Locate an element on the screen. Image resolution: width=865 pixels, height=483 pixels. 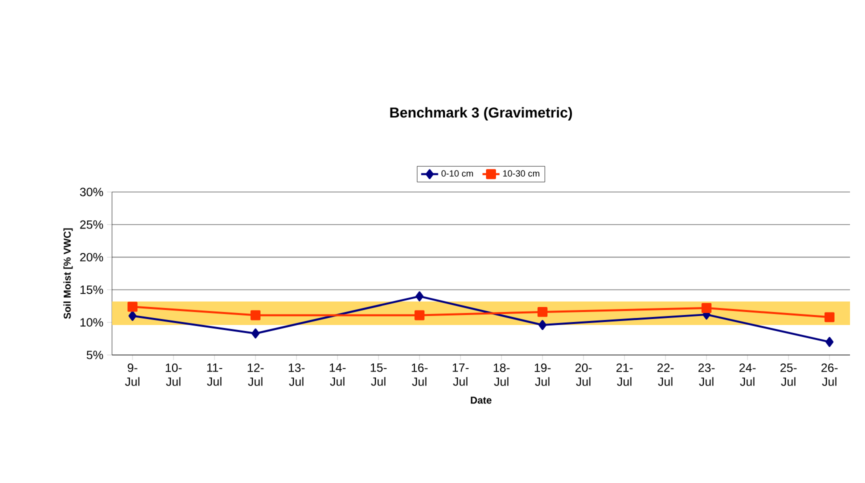
x-tick-label: 10-Jul is located at coordinates (174, 375).